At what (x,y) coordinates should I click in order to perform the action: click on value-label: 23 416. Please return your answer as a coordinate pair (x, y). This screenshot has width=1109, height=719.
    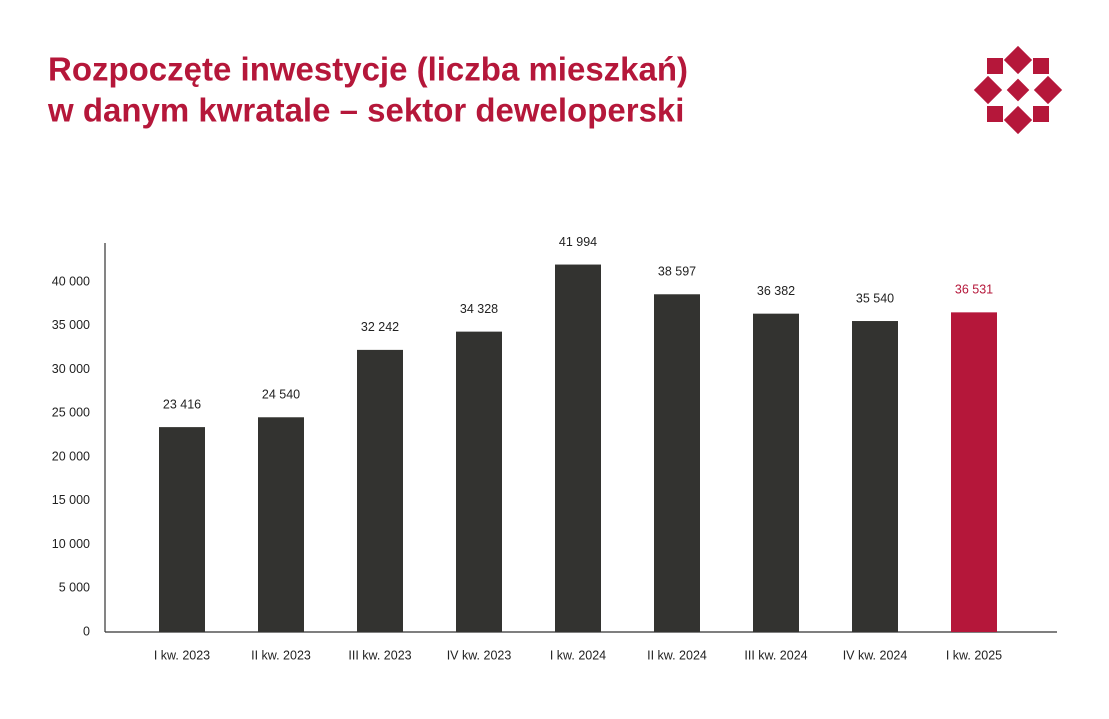
    Looking at the image, I should click on (182, 404).